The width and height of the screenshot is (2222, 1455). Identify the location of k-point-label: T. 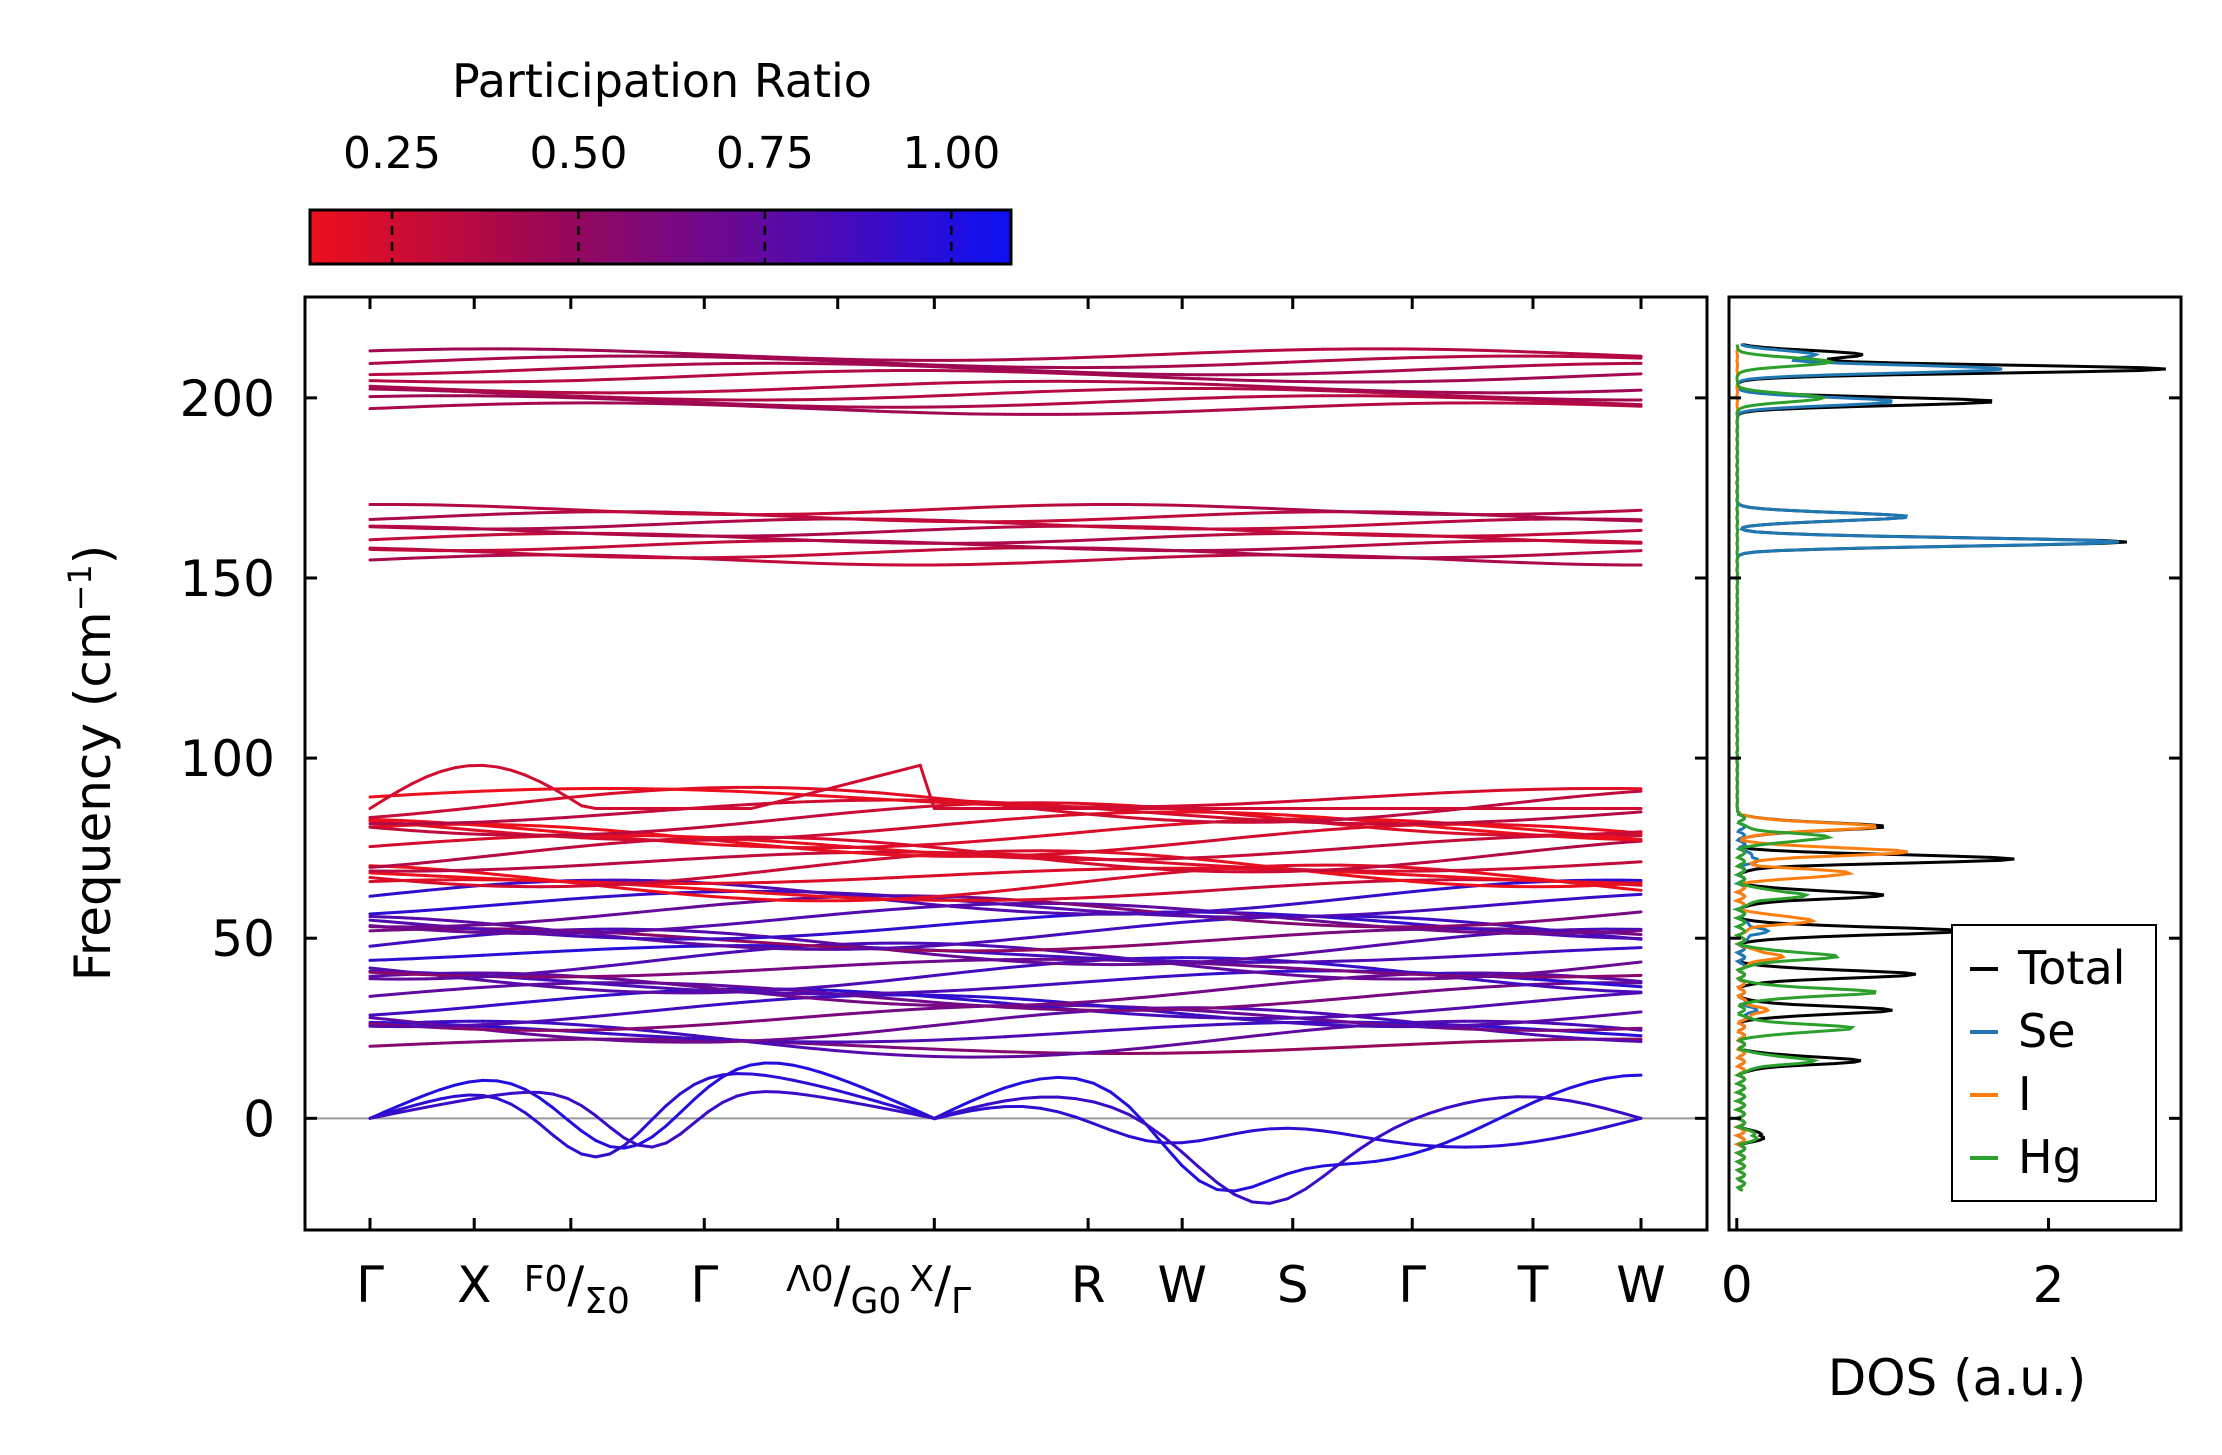
(1533, 1285).